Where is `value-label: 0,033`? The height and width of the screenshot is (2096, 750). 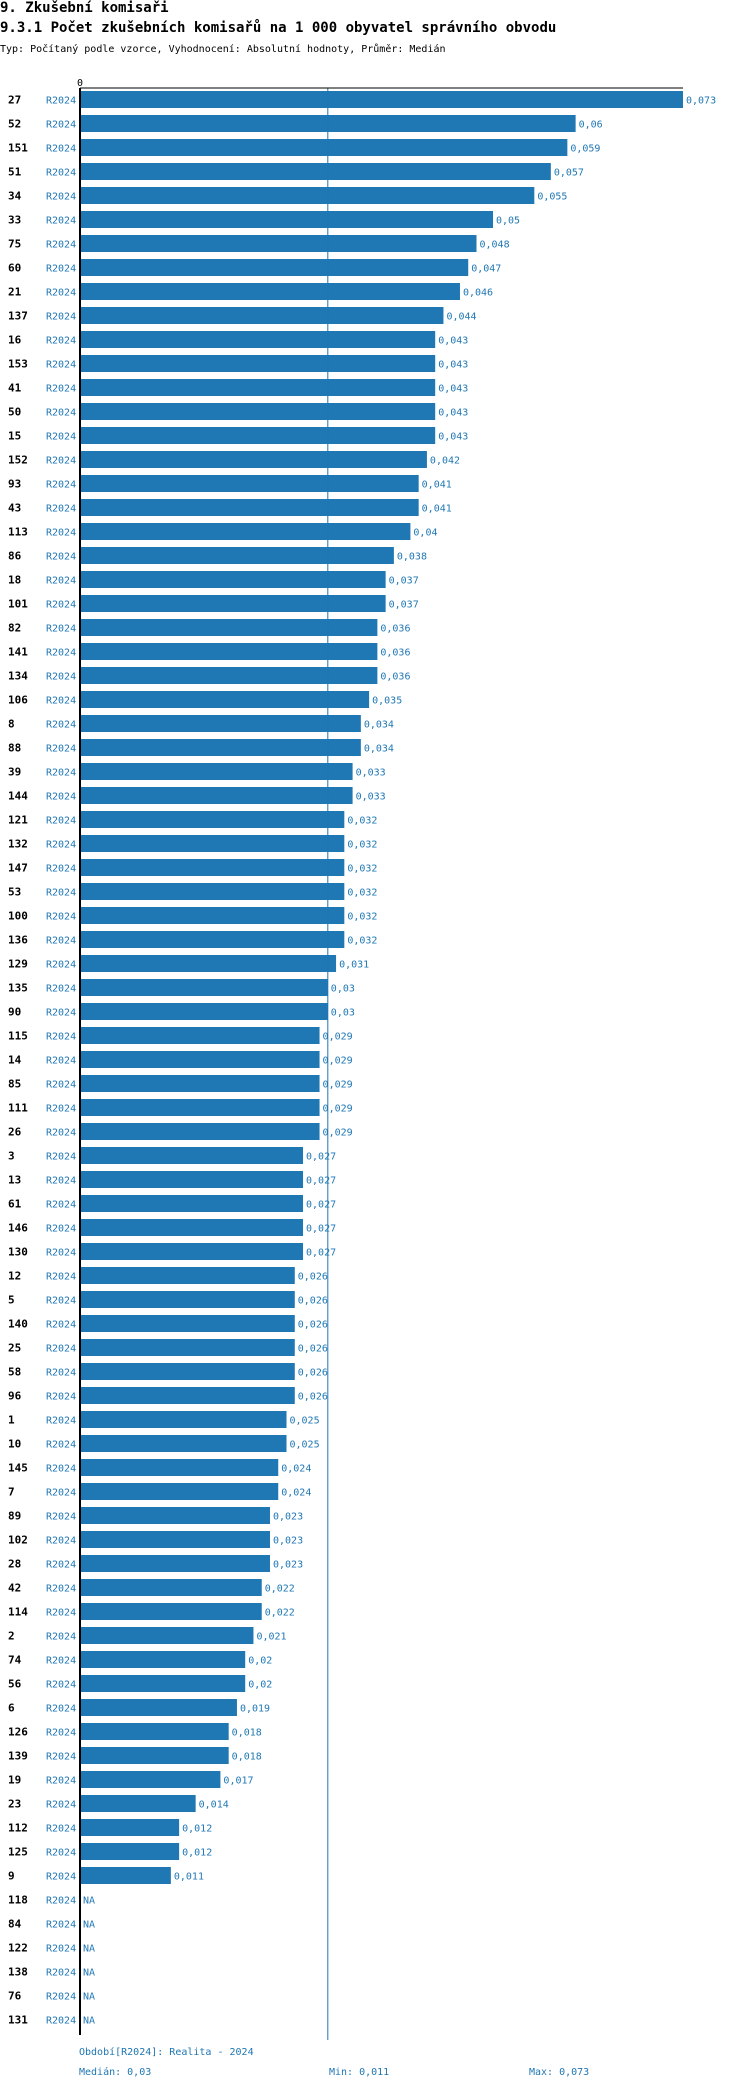 value-label: 0,033 is located at coordinates (371, 797).